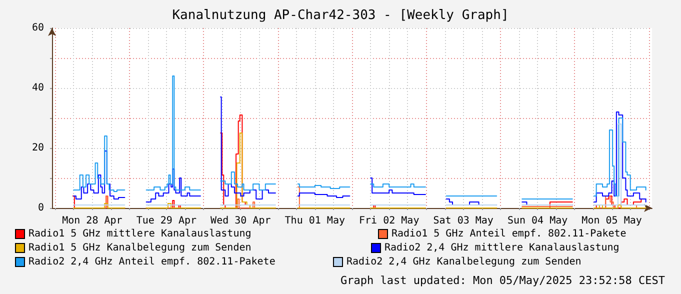 This screenshot has height=294, width=681. What do you see at coordinates (509, 234) in the screenshot?
I see `legend-label: Radio1 5 GHz Anteil empf. 802.11-Pakete` at bounding box center [509, 234].